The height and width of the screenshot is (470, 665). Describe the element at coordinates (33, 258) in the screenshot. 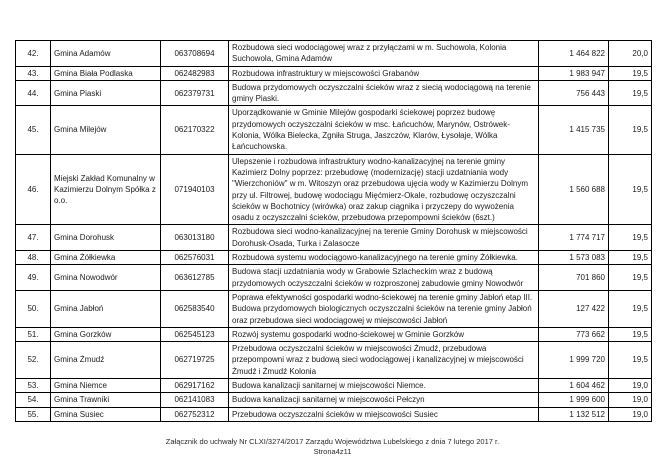

I see `cell-no: 48.` at that location.